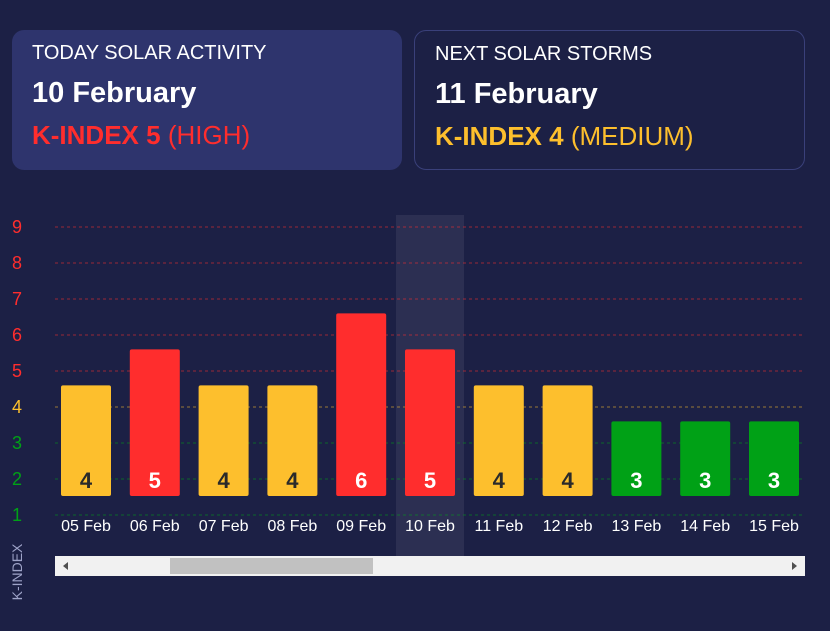 The height and width of the screenshot is (631, 830). What do you see at coordinates (224, 526) in the screenshot?
I see `x-tick-label: 07 Feb` at bounding box center [224, 526].